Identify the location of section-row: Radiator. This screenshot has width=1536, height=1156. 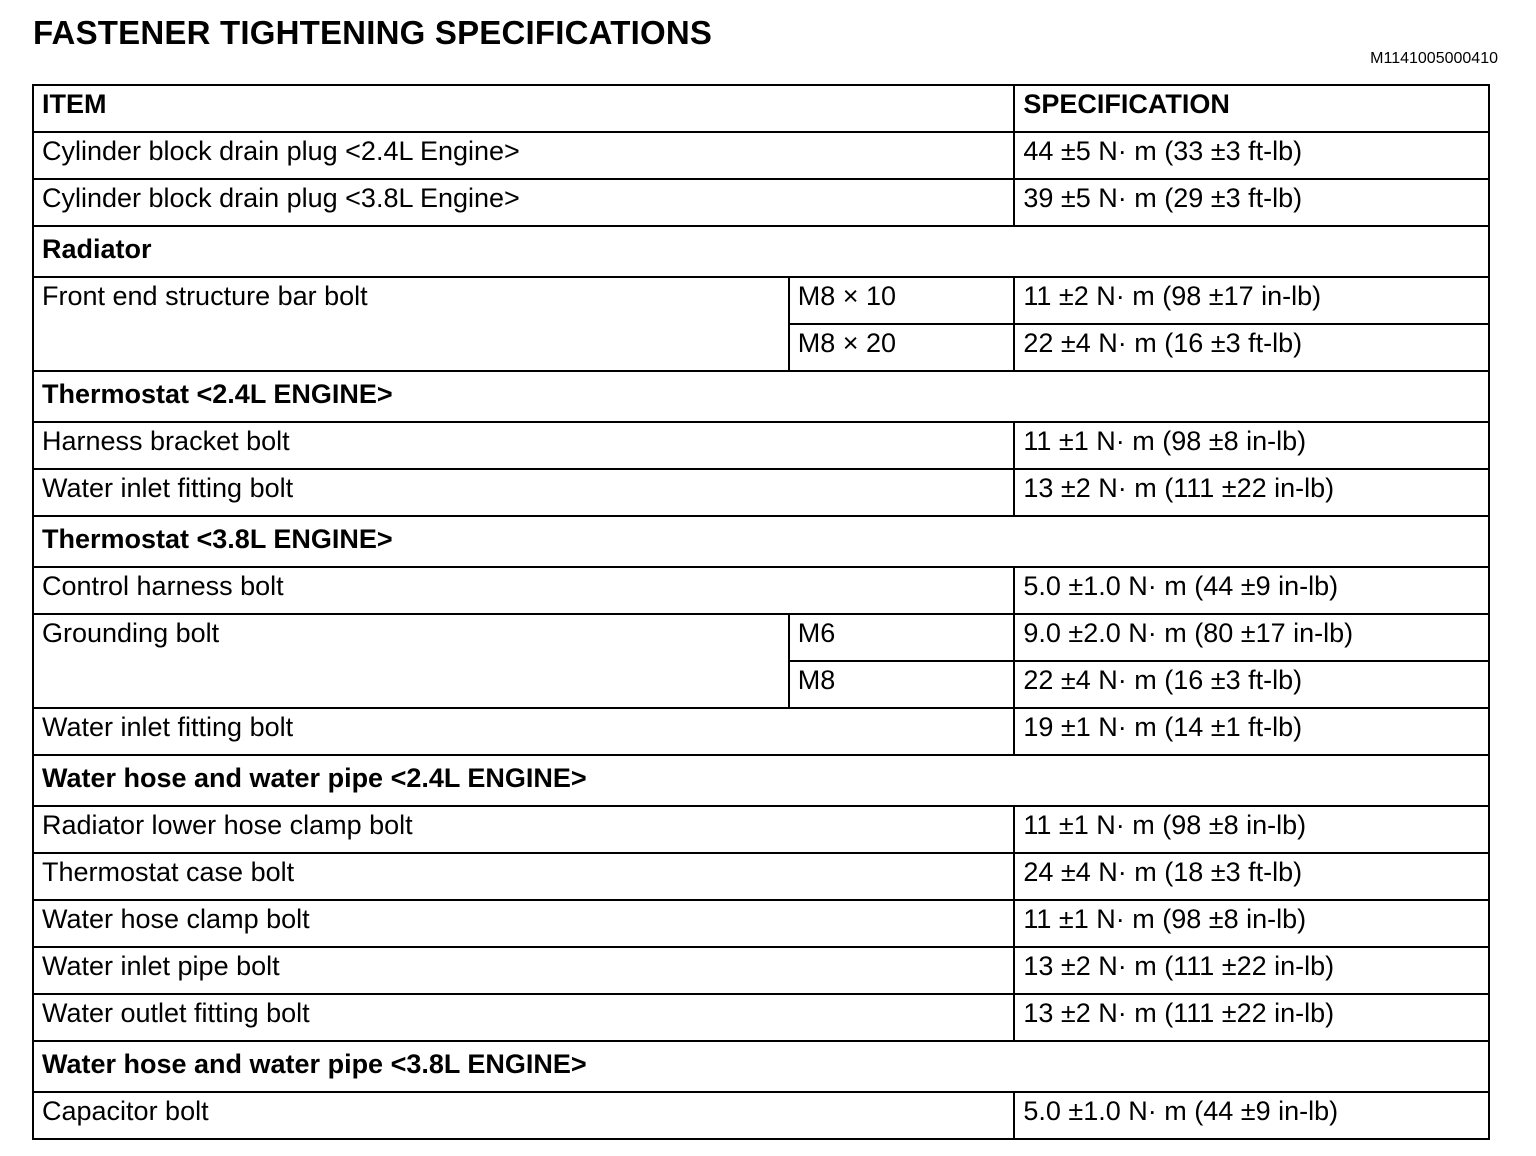
(761, 251).